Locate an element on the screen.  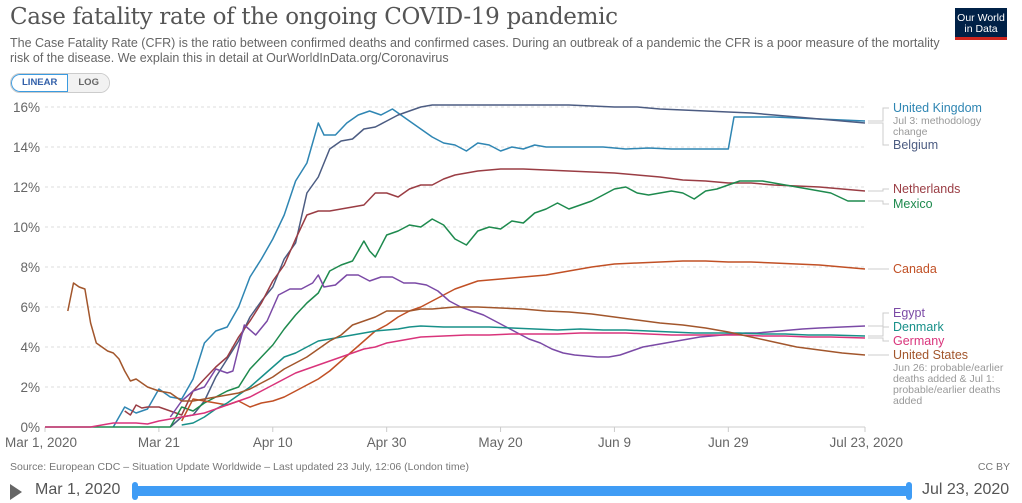
series-annotation: added is located at coordinates (907, 401).